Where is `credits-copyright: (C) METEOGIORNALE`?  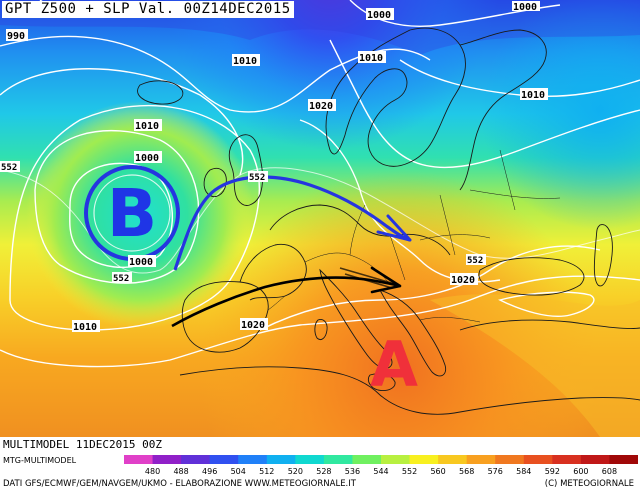
credits-copyright: (C) METEOGIORNALE is located at coordinates (589, 484).